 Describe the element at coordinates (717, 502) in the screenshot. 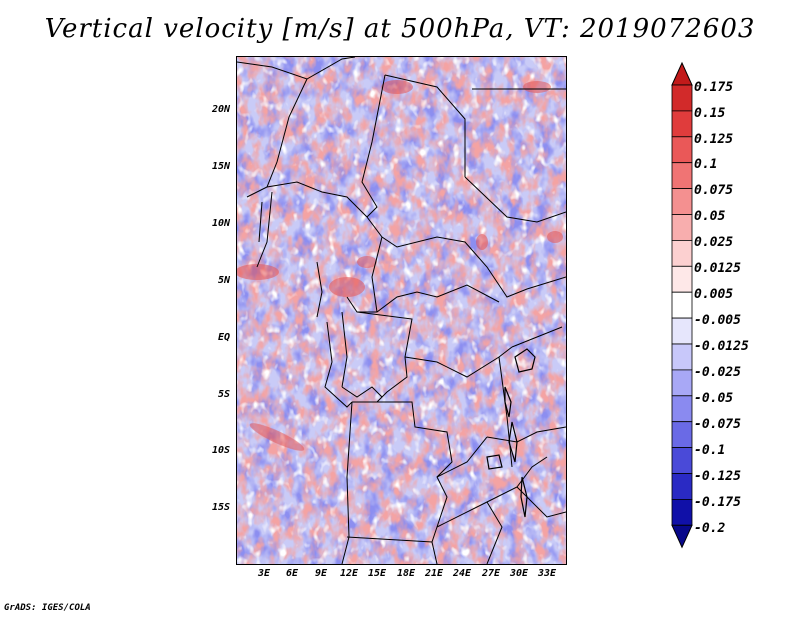

I see `cb-label-16: -0.175` at that location.